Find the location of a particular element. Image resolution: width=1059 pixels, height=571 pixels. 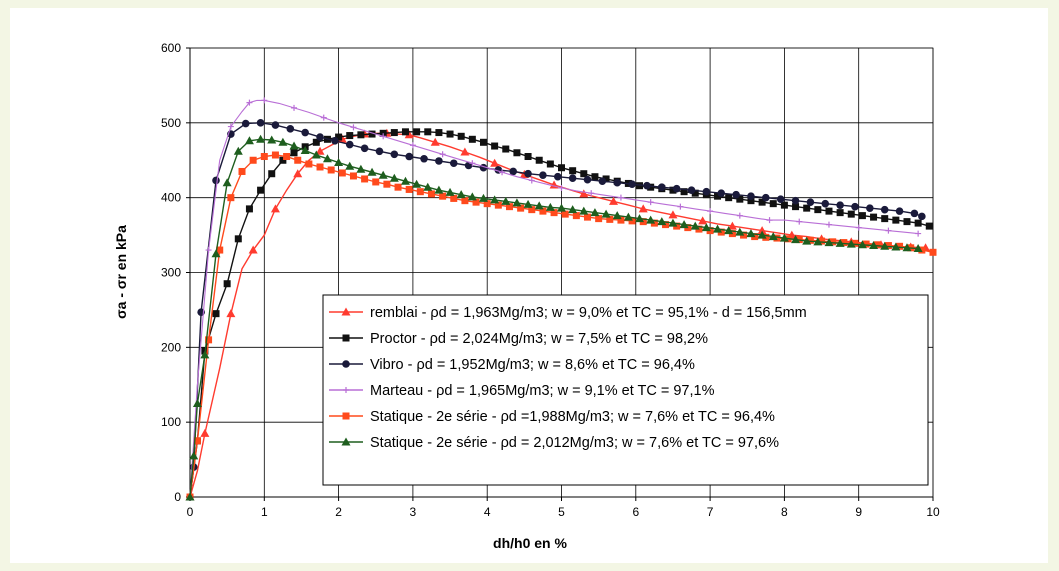

y-tick-label: 200 is located at coordinates (171, 347).